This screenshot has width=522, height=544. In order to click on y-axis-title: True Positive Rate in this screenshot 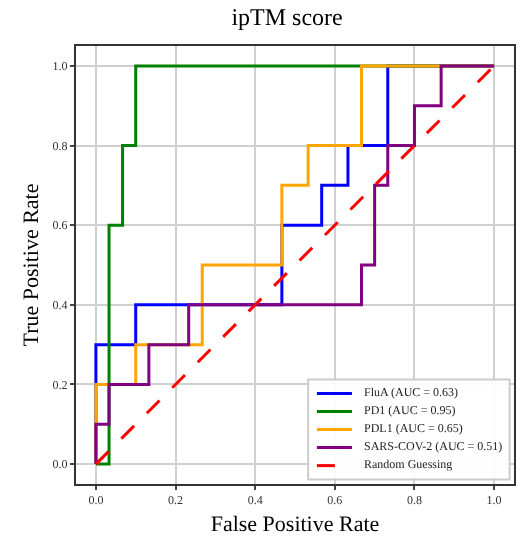, I will do `click(31, 265)`.